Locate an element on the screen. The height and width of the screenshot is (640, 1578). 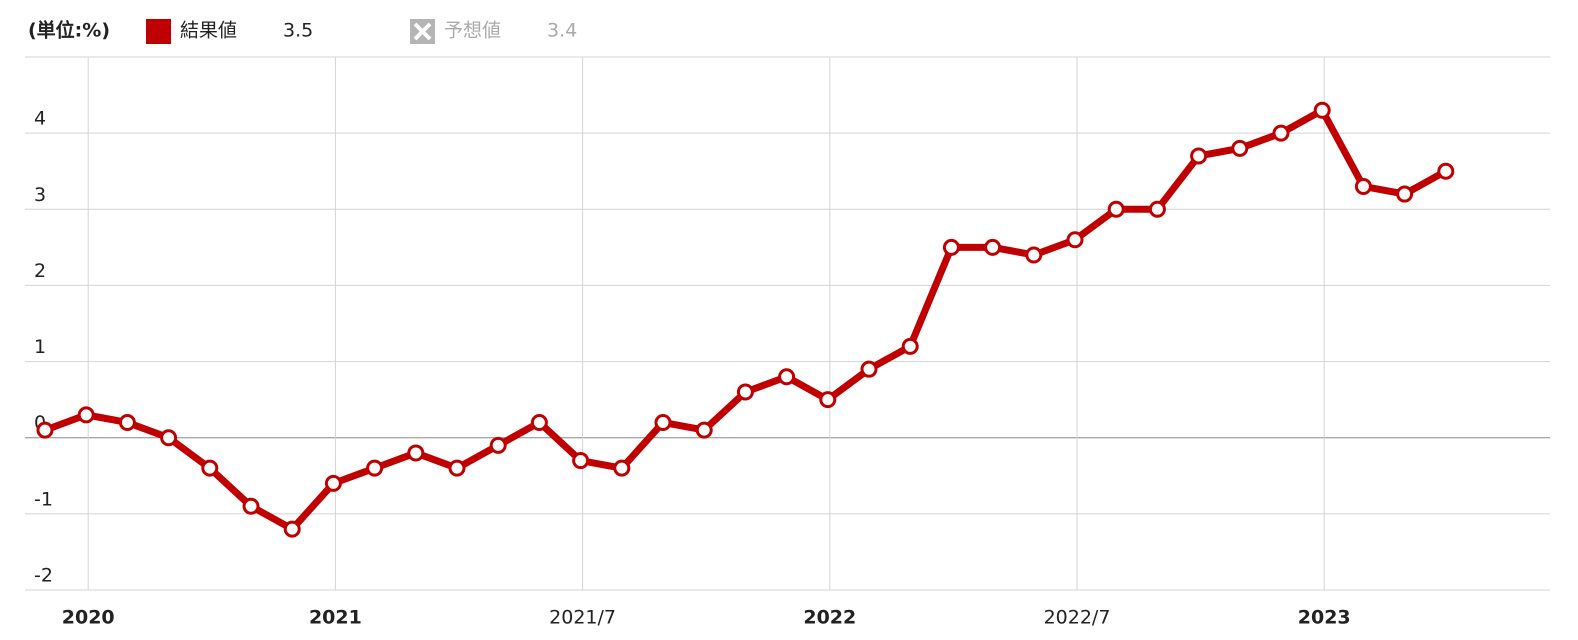
unit-label: (単位:%) is located at coordinates (69, 30).